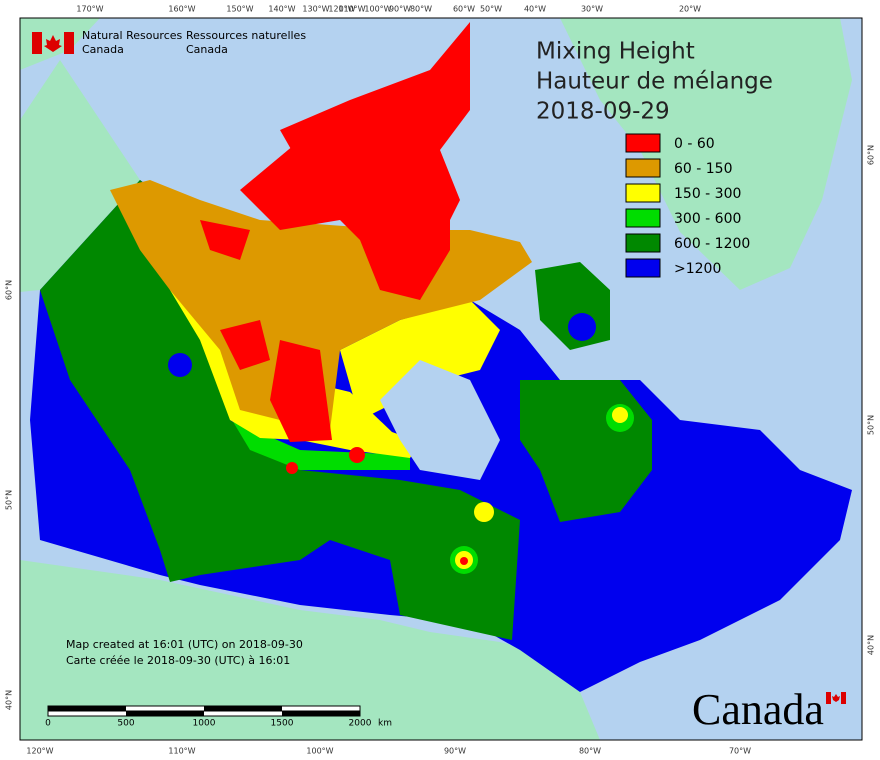 The width and height of the screenshot is (880, 760). I want to click on scale-label: 1000, so click(204, 724).